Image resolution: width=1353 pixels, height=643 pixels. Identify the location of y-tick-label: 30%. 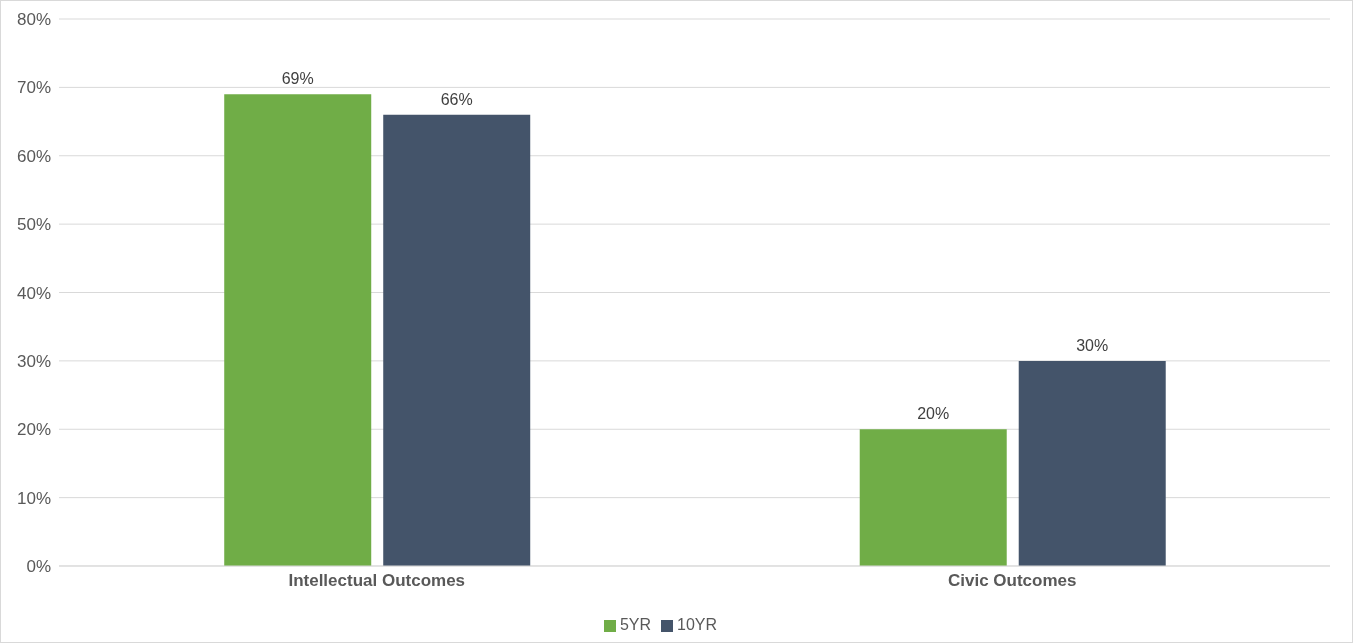
(33, 361).